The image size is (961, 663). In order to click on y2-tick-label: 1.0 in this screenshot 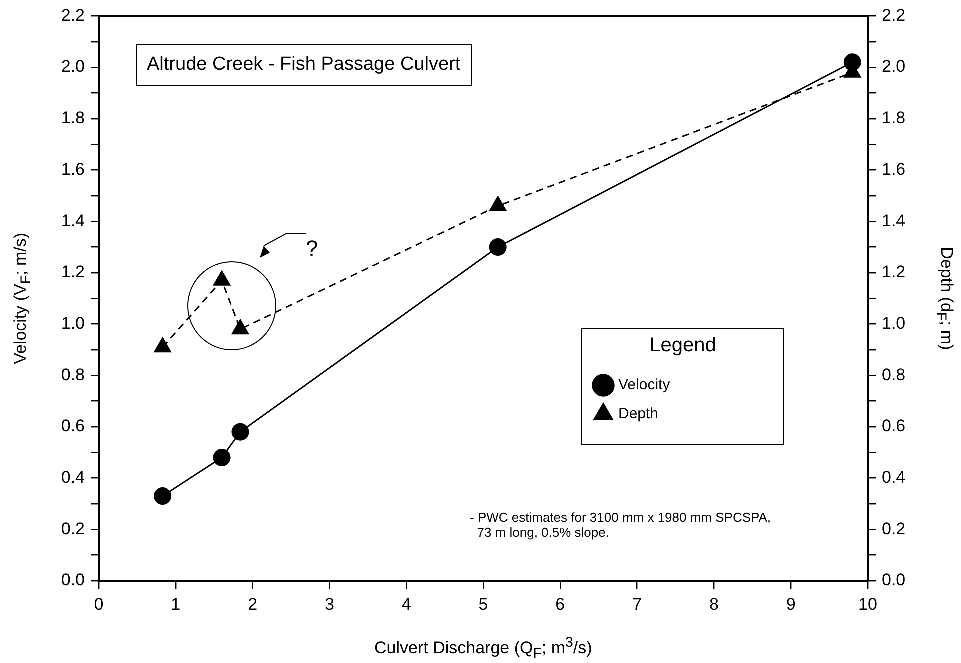, I will do `click(894, 323)`.